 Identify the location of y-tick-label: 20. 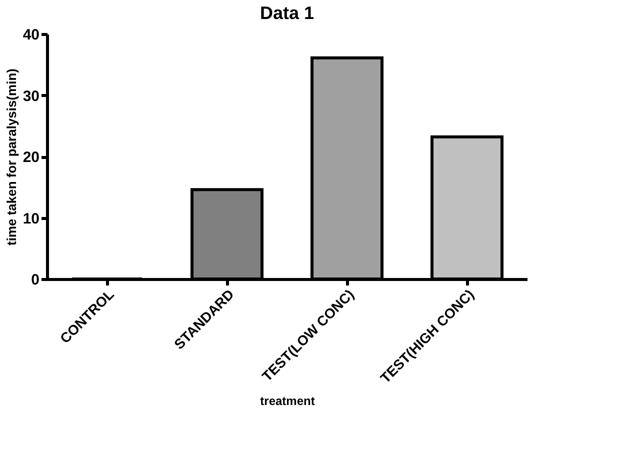
(31, 157).